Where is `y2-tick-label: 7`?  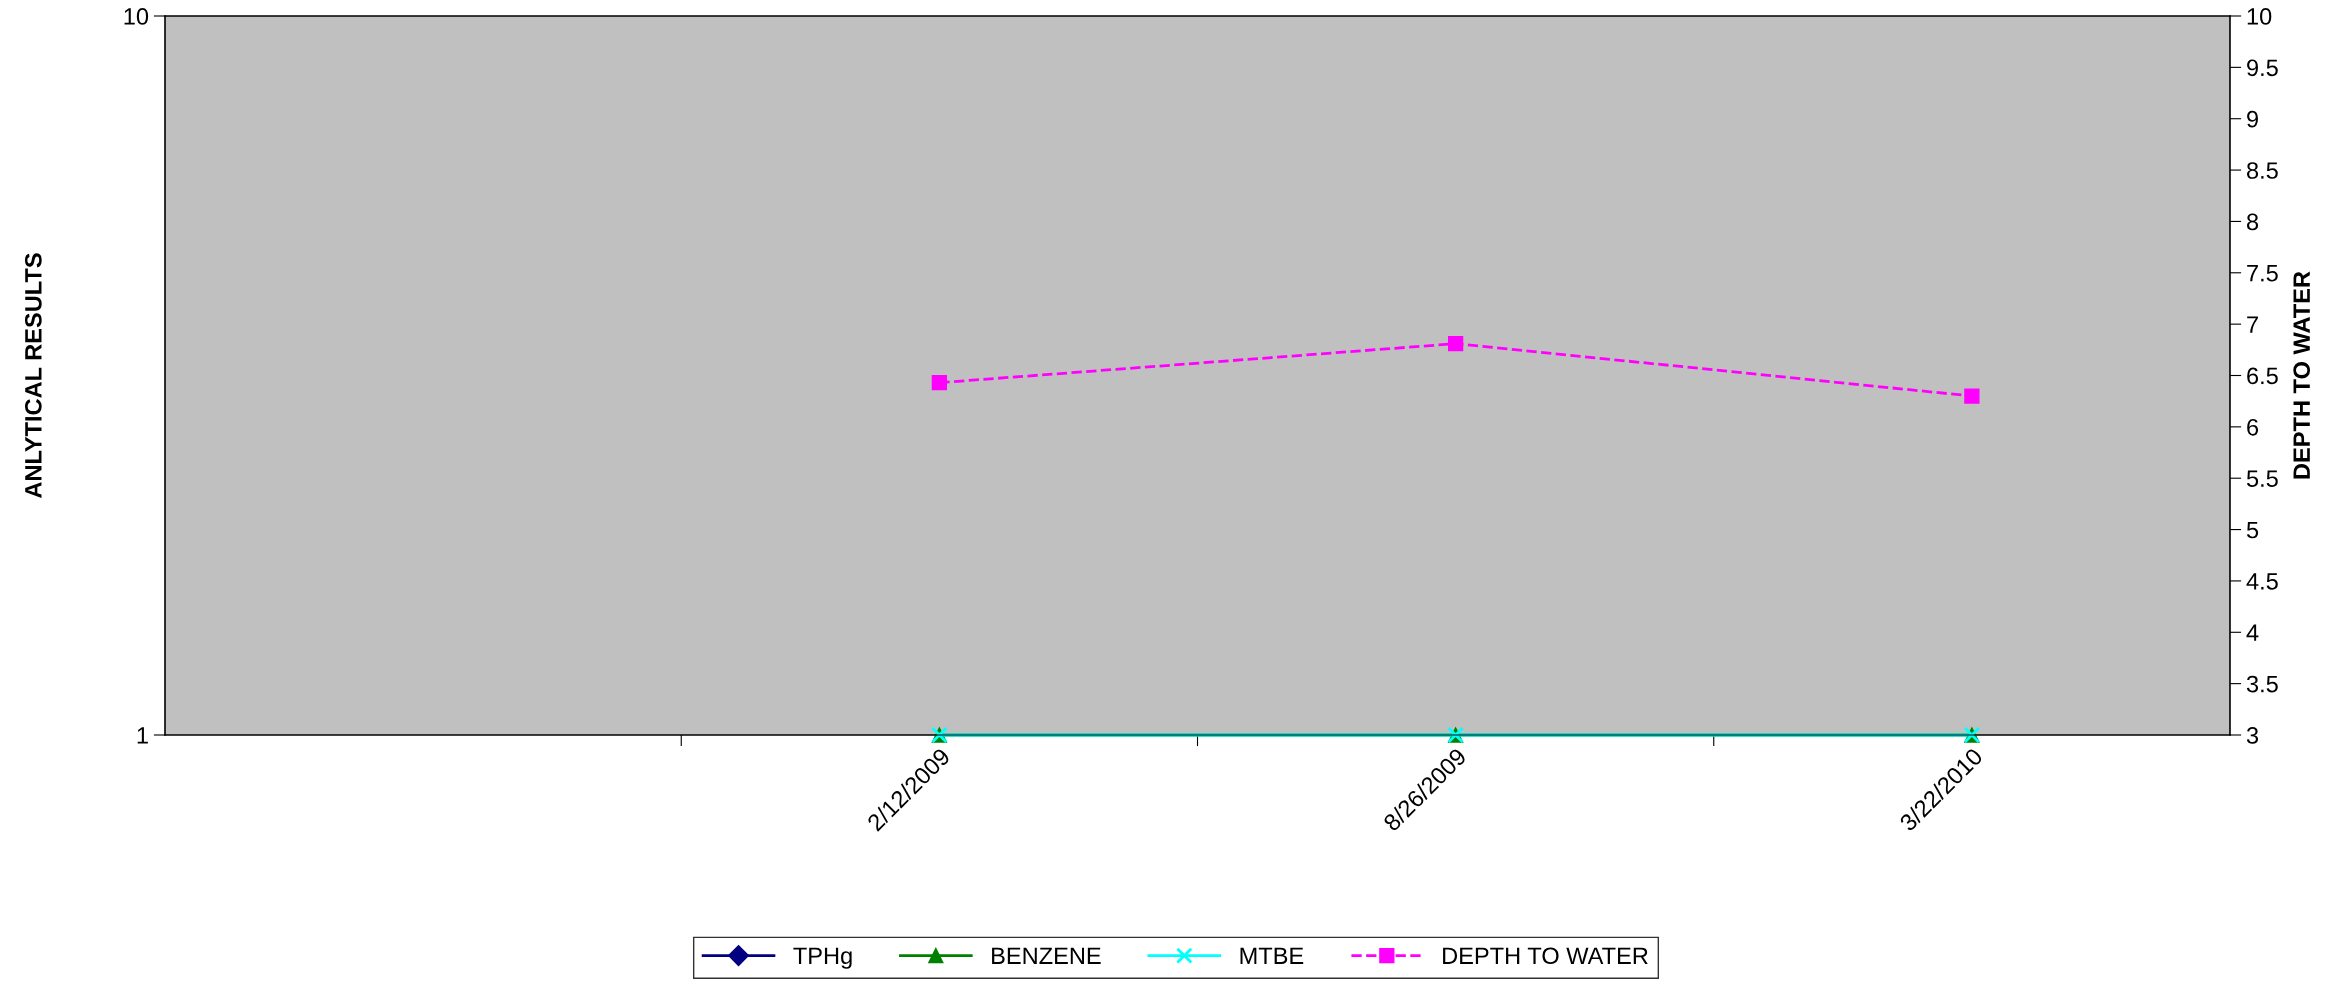 y2-tick-label: 7 is located at coordinates (2252, 324).